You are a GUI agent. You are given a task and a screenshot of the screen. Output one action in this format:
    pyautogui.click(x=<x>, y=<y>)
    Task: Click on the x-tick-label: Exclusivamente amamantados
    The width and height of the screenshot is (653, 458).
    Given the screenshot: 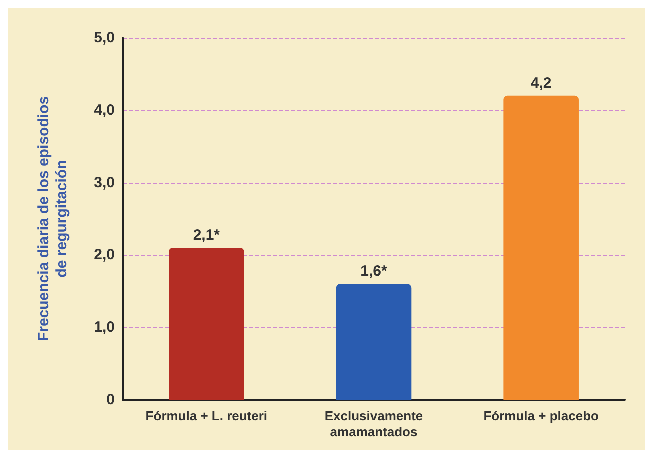 What is the action you would take?
    pyautogui.click(x=374, y=424)
    